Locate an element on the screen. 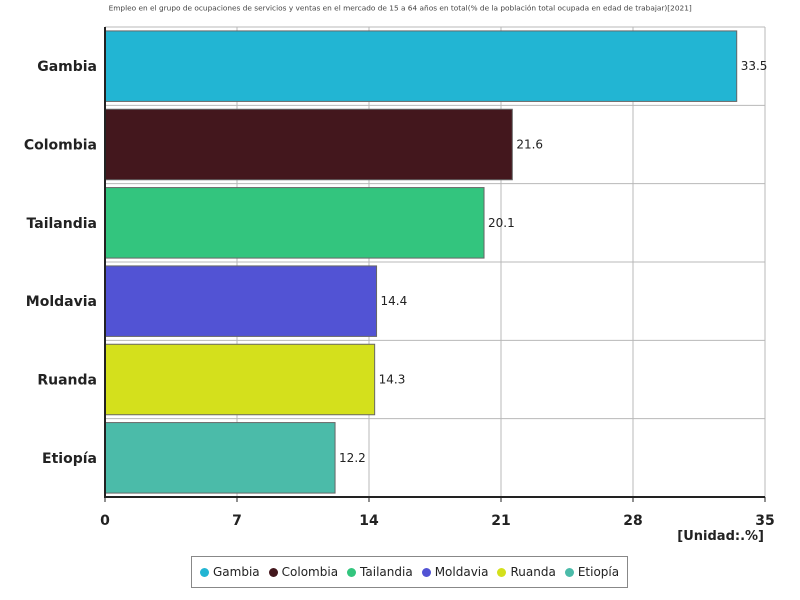 The width and height of the screenshot is (800, 600). category-label: Colombia is located at coordinates (60, 146).